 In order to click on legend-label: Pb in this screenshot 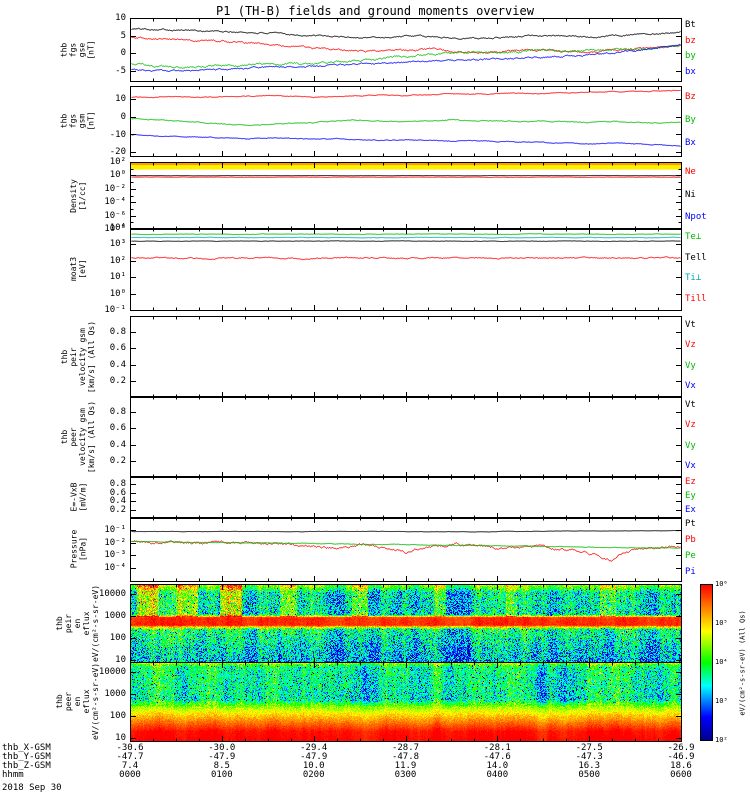, I will do `click(690, 540)`.